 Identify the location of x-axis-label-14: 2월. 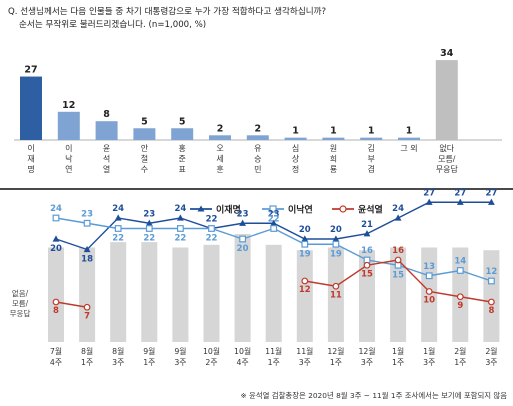
(460, 351).